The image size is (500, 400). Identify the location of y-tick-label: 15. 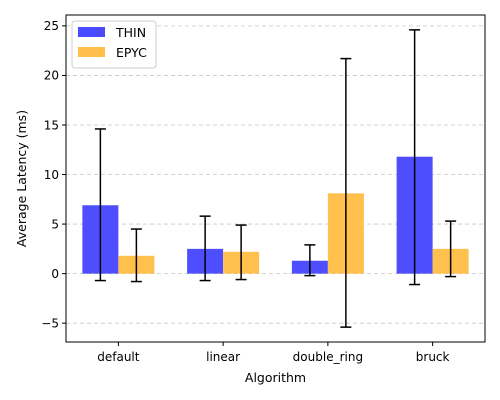
(51, 125).